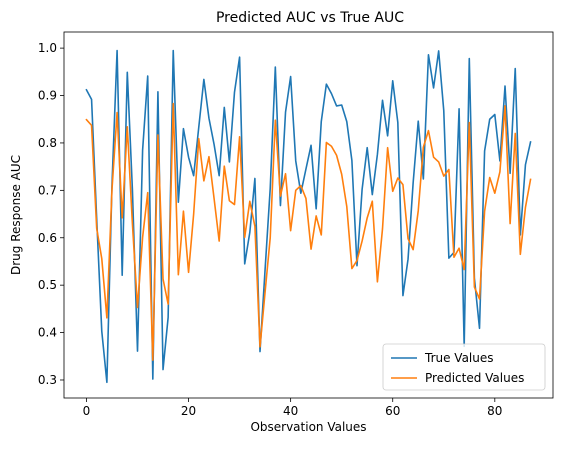 The width and height of the screenshot is (567, 455). What do you see at coordinates (16, 215) in the screenshot?
I see `y-axis-label: Drug Response AUC` at bounding box center [16, 215].